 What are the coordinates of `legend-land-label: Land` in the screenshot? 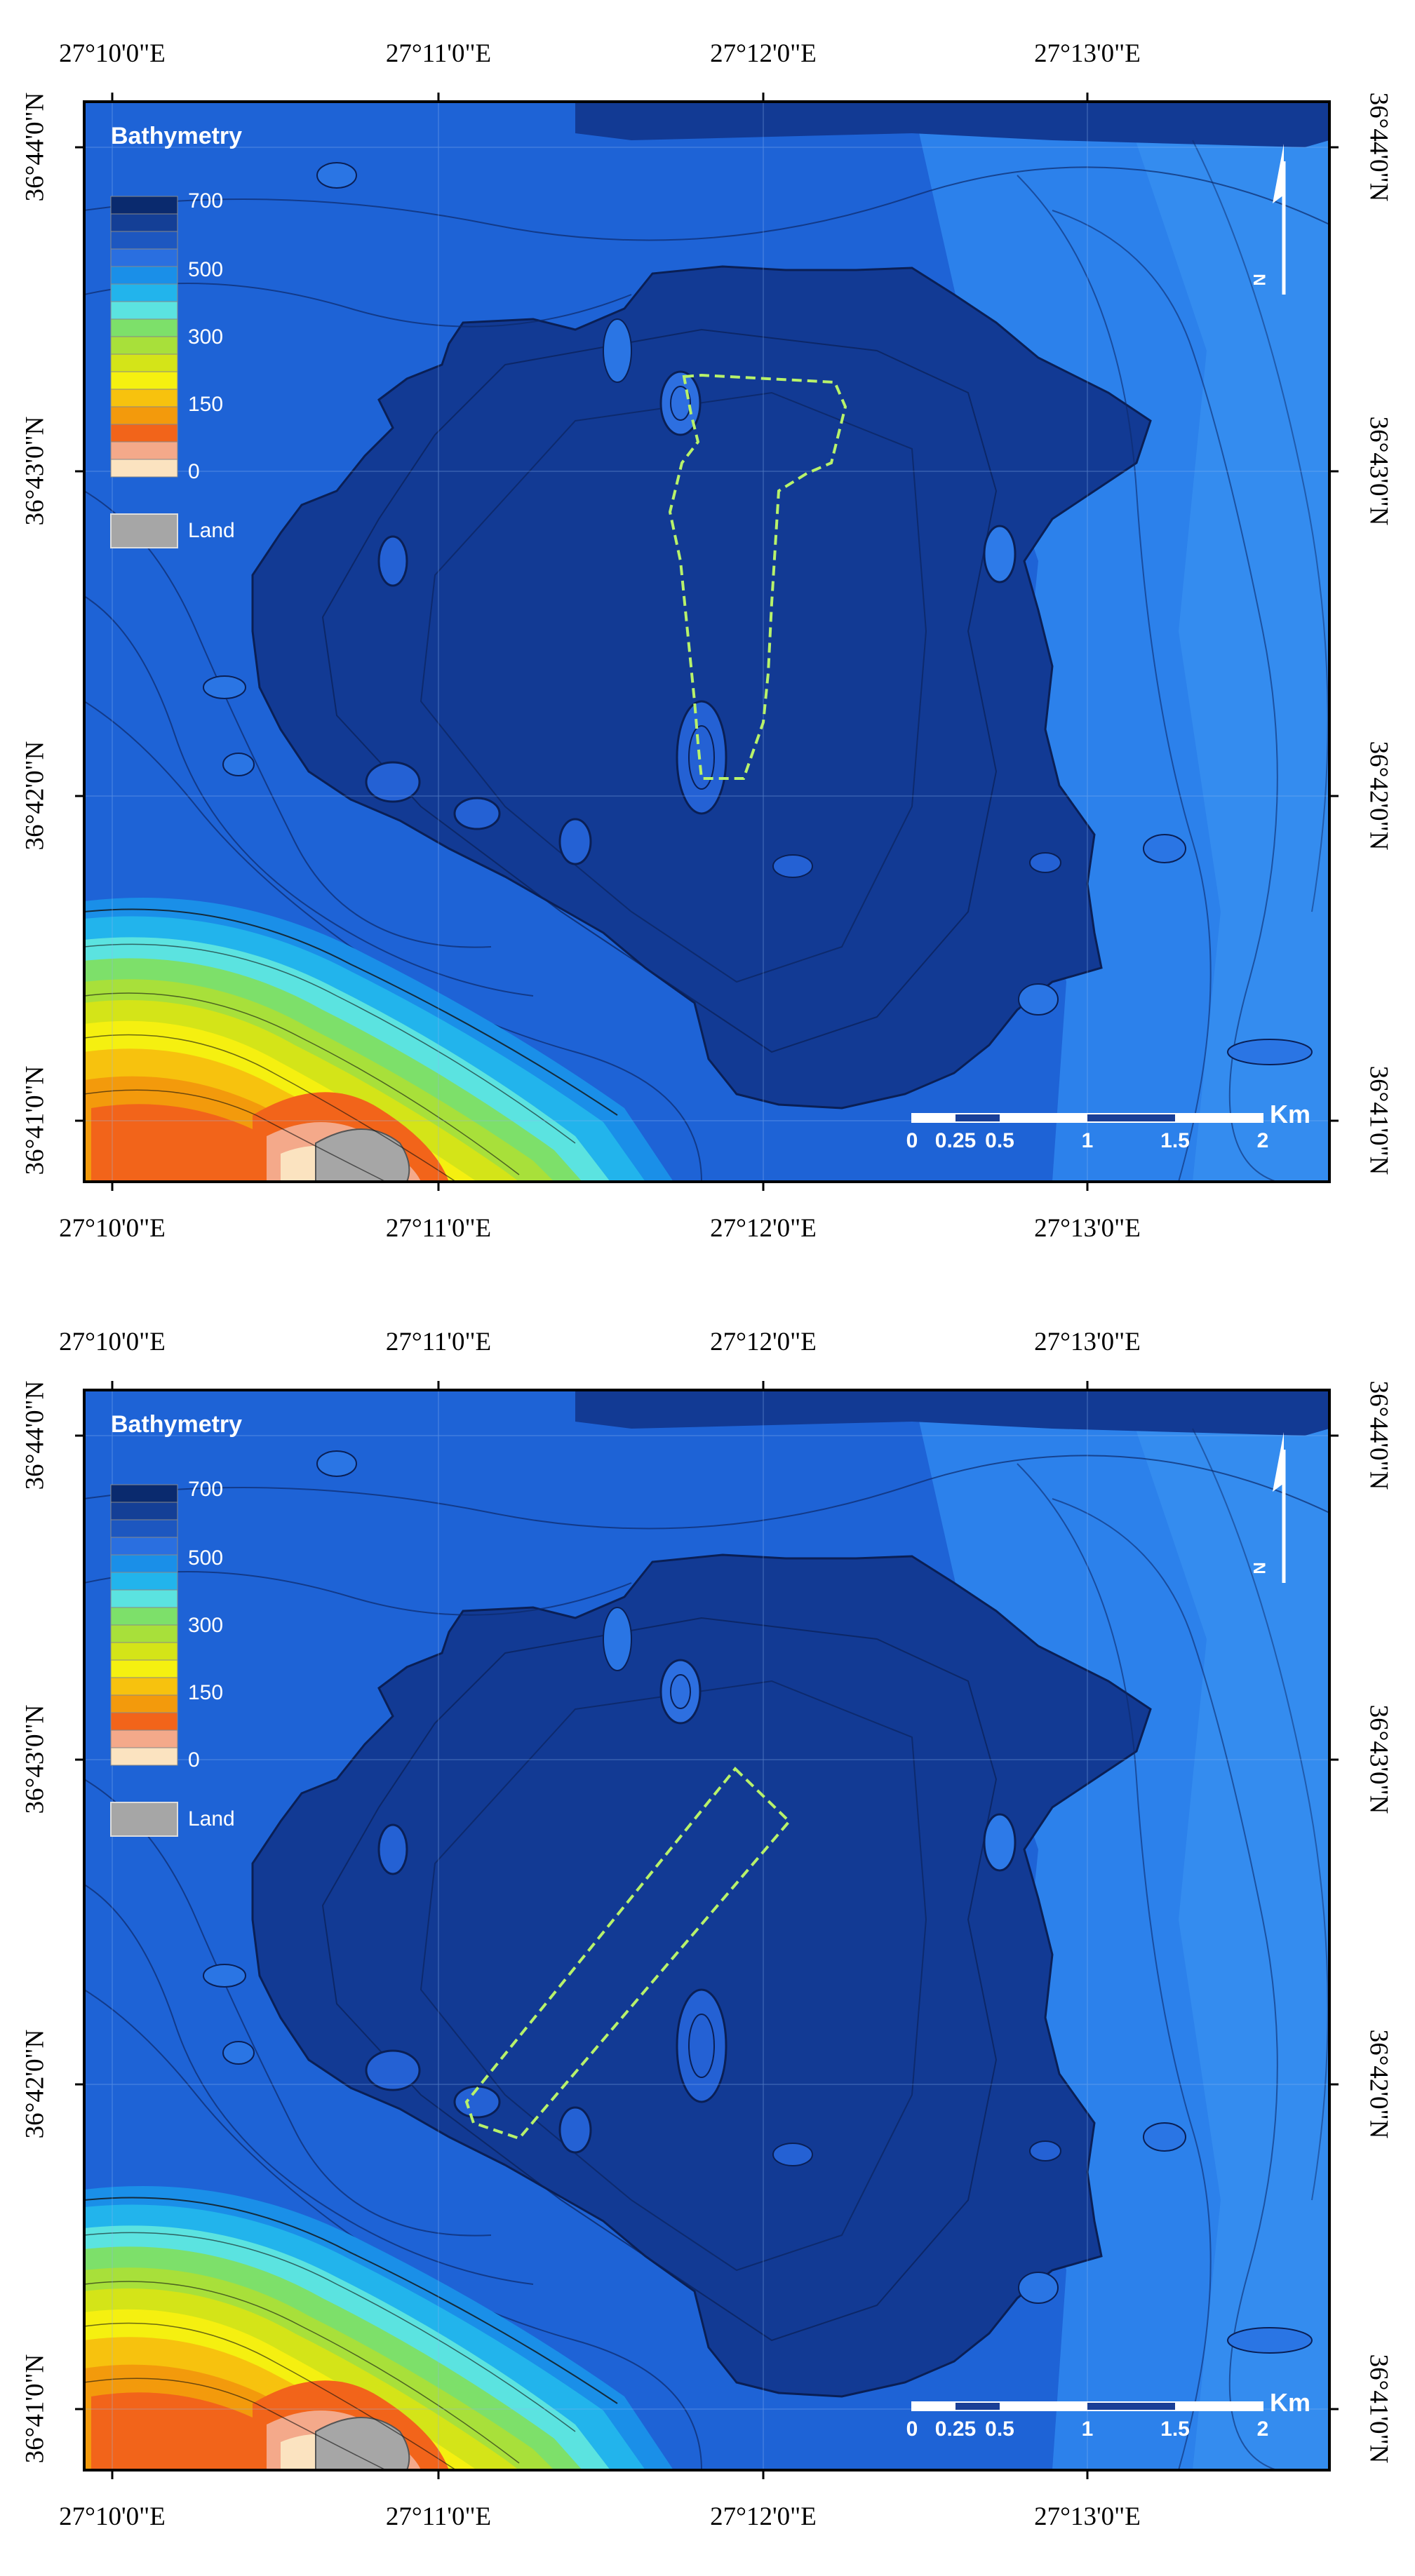 It's located at (211, 530).